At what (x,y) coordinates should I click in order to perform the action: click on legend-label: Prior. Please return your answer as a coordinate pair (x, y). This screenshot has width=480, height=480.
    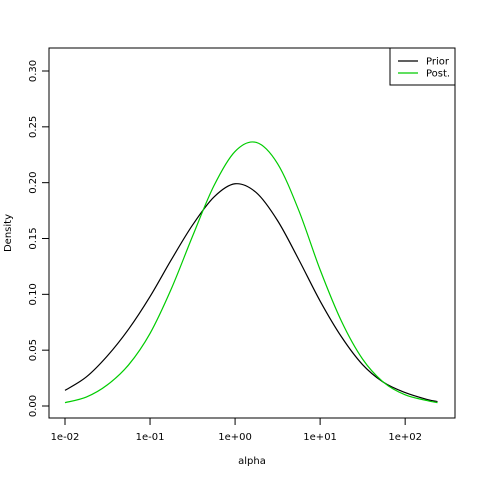
    Looking at the image, I should click on (438, 62).